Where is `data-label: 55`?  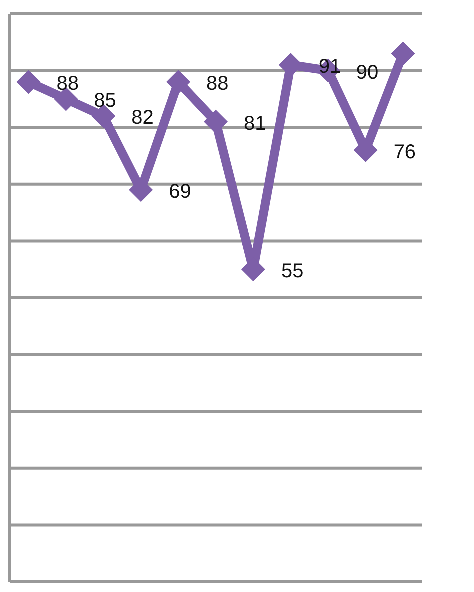 data-label: 55 is located at coordinates (292, 271).